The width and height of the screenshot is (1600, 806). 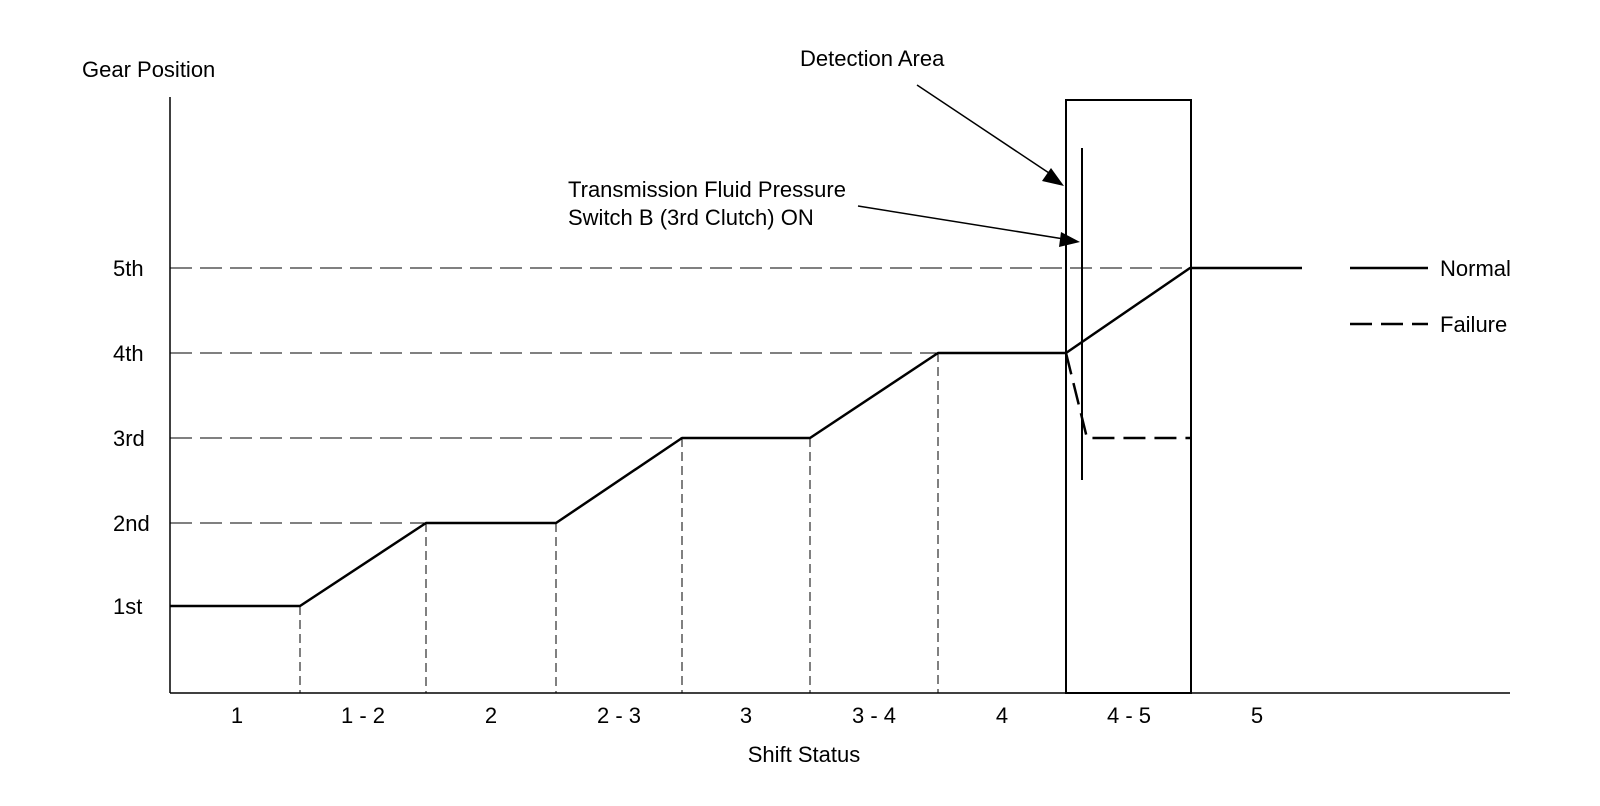 I want to click on shift-label: 4 - 5, so click(x=1129, y=715).